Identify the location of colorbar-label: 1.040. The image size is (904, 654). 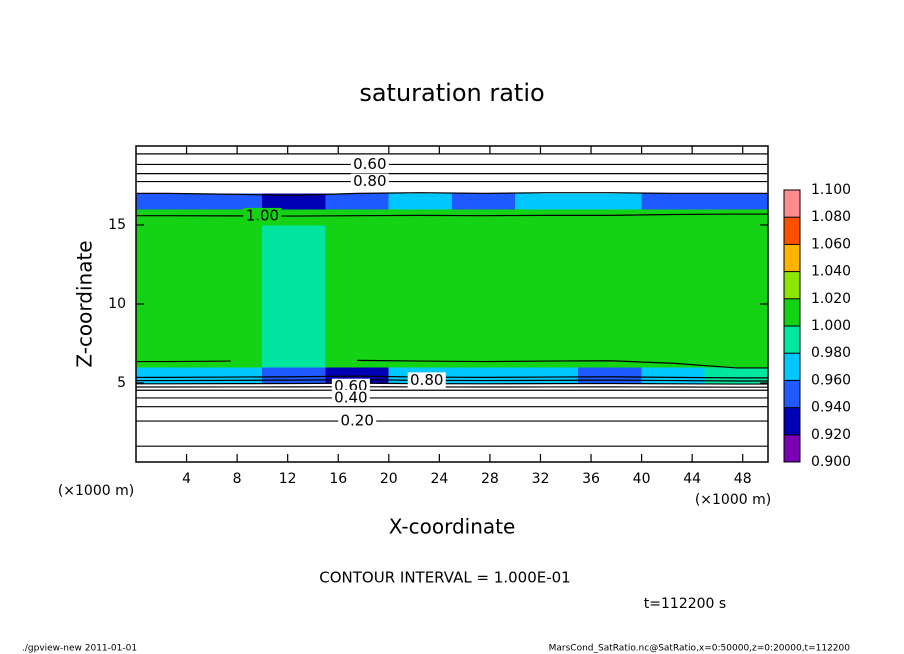
(831, 272).